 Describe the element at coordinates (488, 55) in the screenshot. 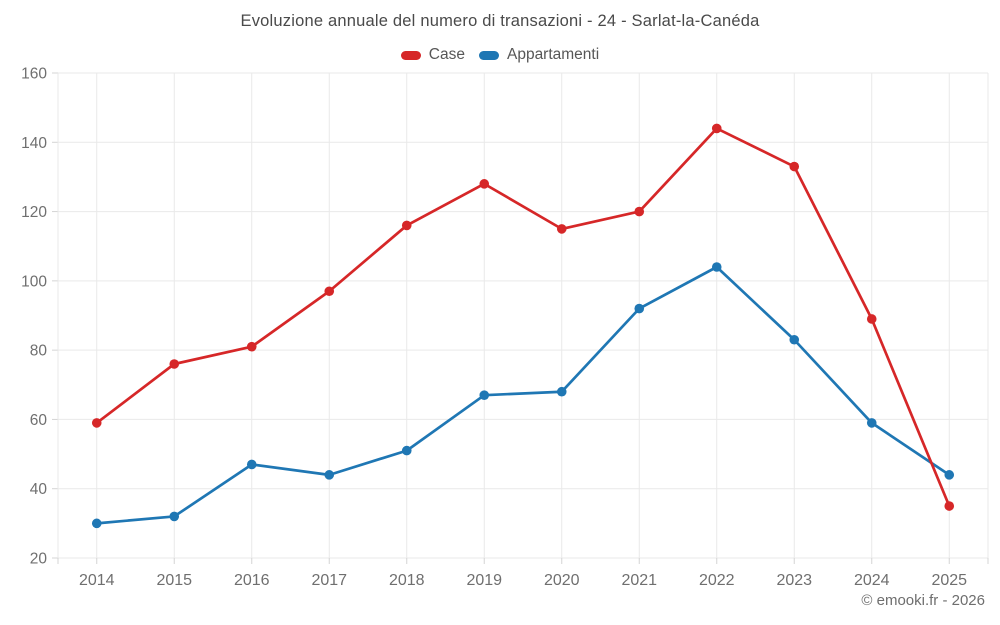

I see `legend-swatch-appartamenti` at that location.